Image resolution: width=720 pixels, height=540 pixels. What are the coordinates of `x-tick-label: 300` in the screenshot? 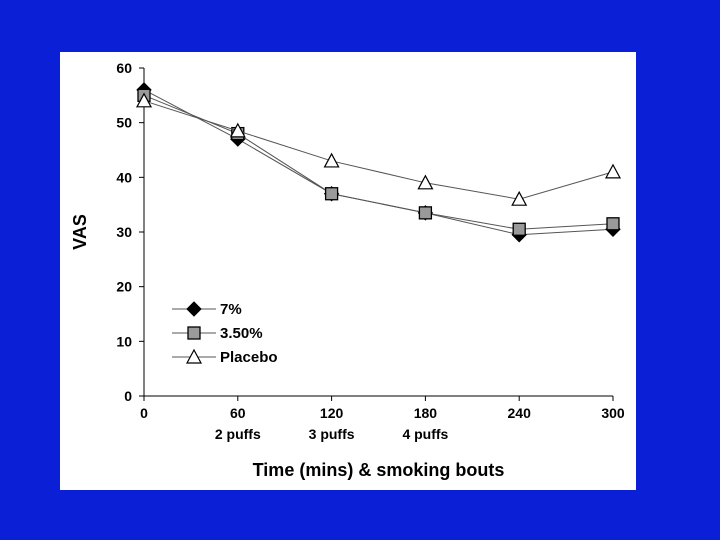 It's located at (613, 413).